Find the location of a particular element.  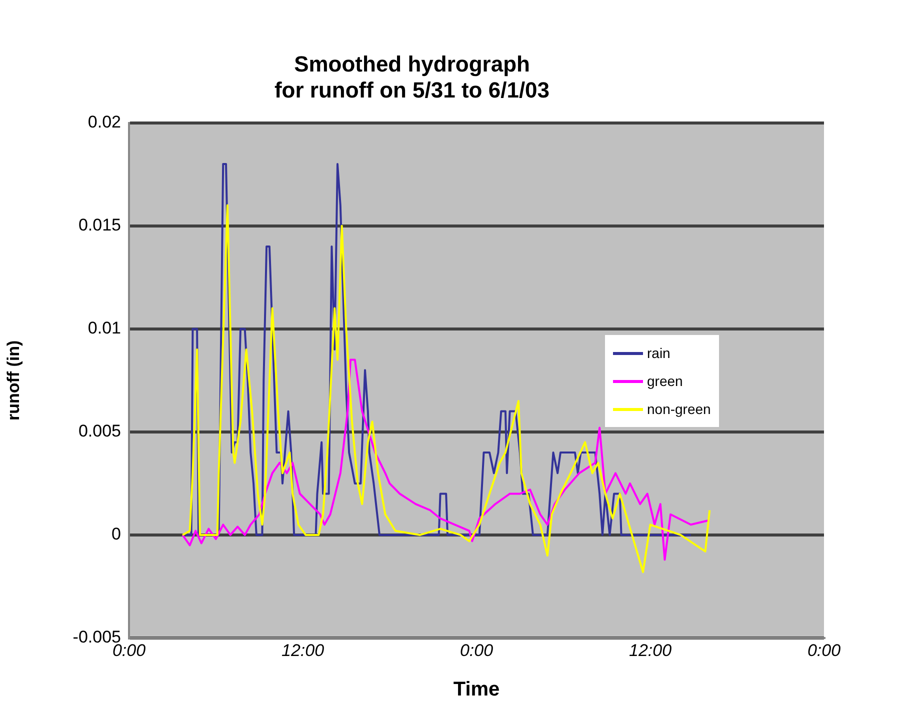

y-tick-label: 0.005 is located at coordinates (99, 431).